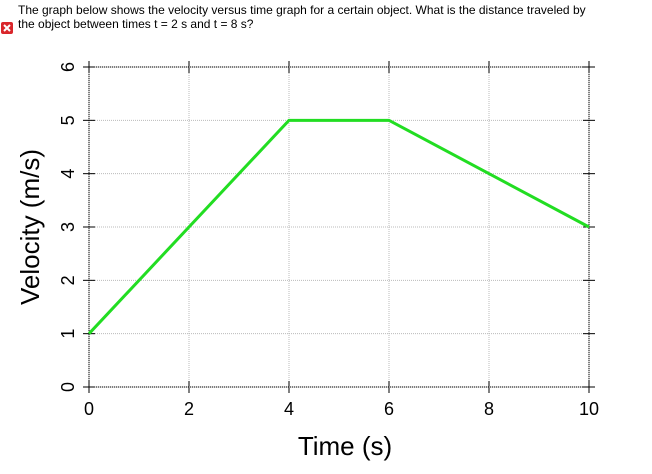  What do you see at coordinates (89, 409) in the screenshot?
I see `x-tick-label: 0` at bounding box center [89, 409].